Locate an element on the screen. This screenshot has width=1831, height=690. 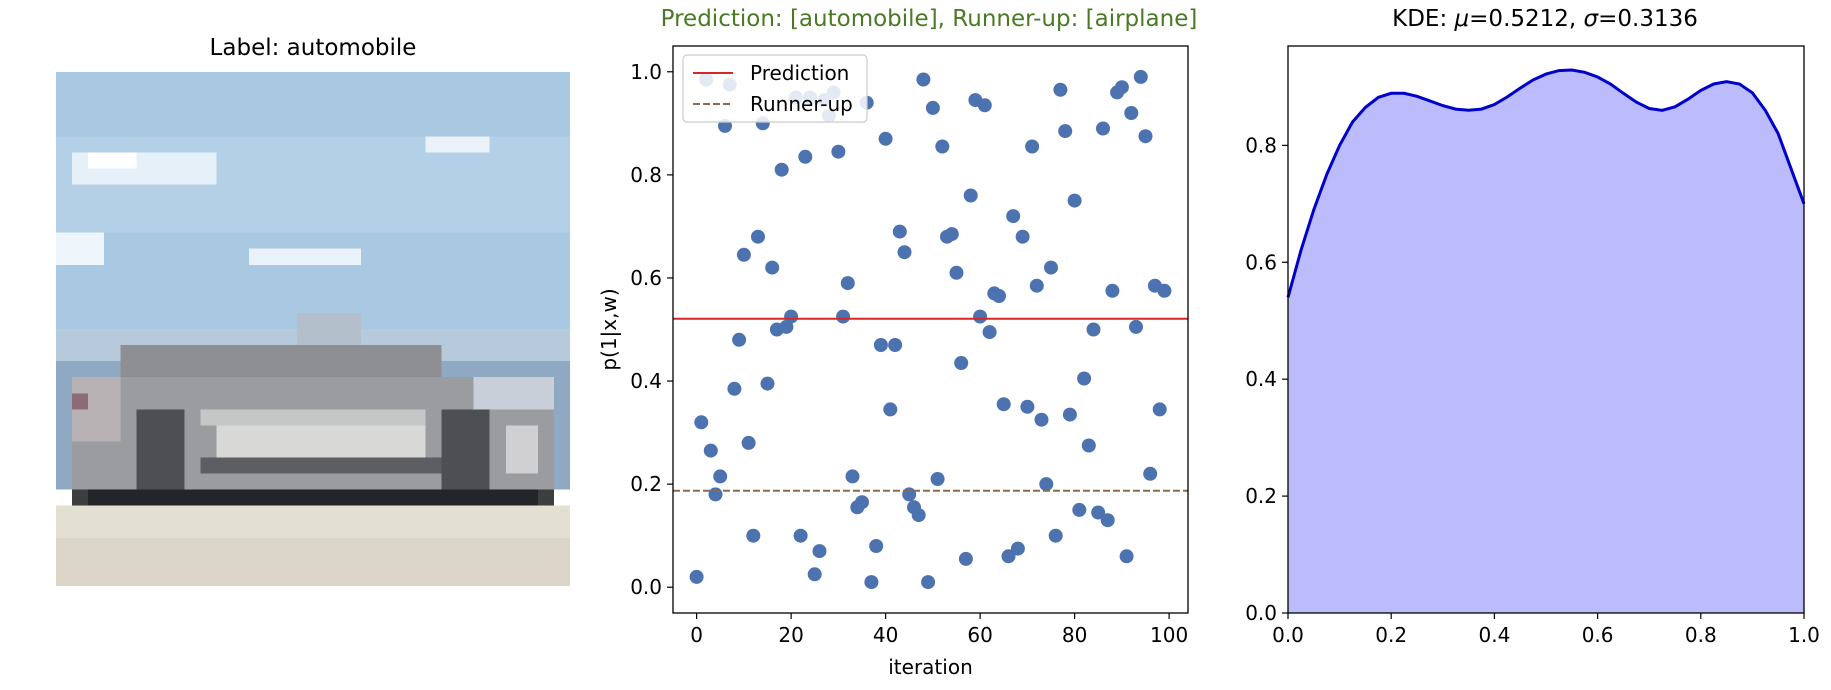
legend: Prediction Runner-up is located at coordinates (775, 88).